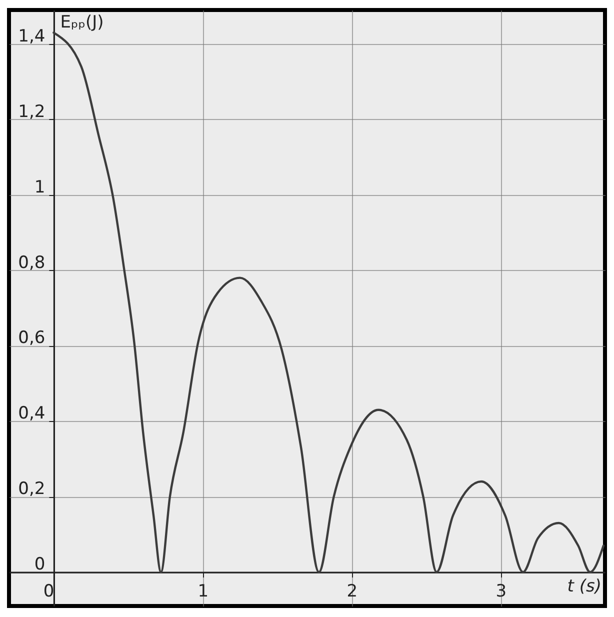 This screenshot has width=614, height=617. What do you see at coordinates (501, 592) in the screenshot?
I see `x-tick-label: 3` at bounding box center [501, 592].